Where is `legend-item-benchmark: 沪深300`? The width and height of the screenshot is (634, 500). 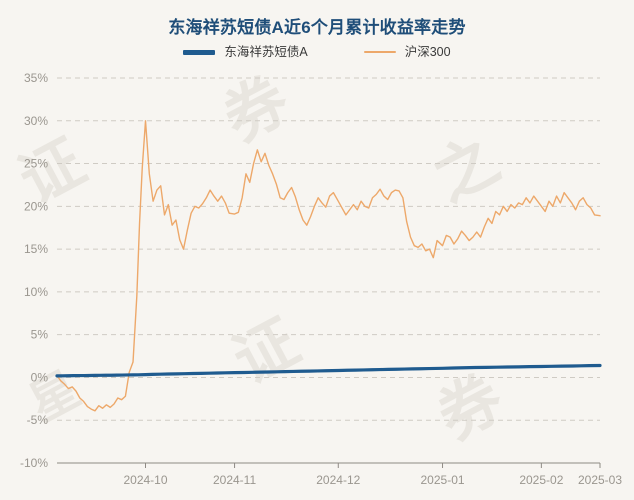
legend-item-benchmark: 沪深300 is located at coordinates (407, 52).